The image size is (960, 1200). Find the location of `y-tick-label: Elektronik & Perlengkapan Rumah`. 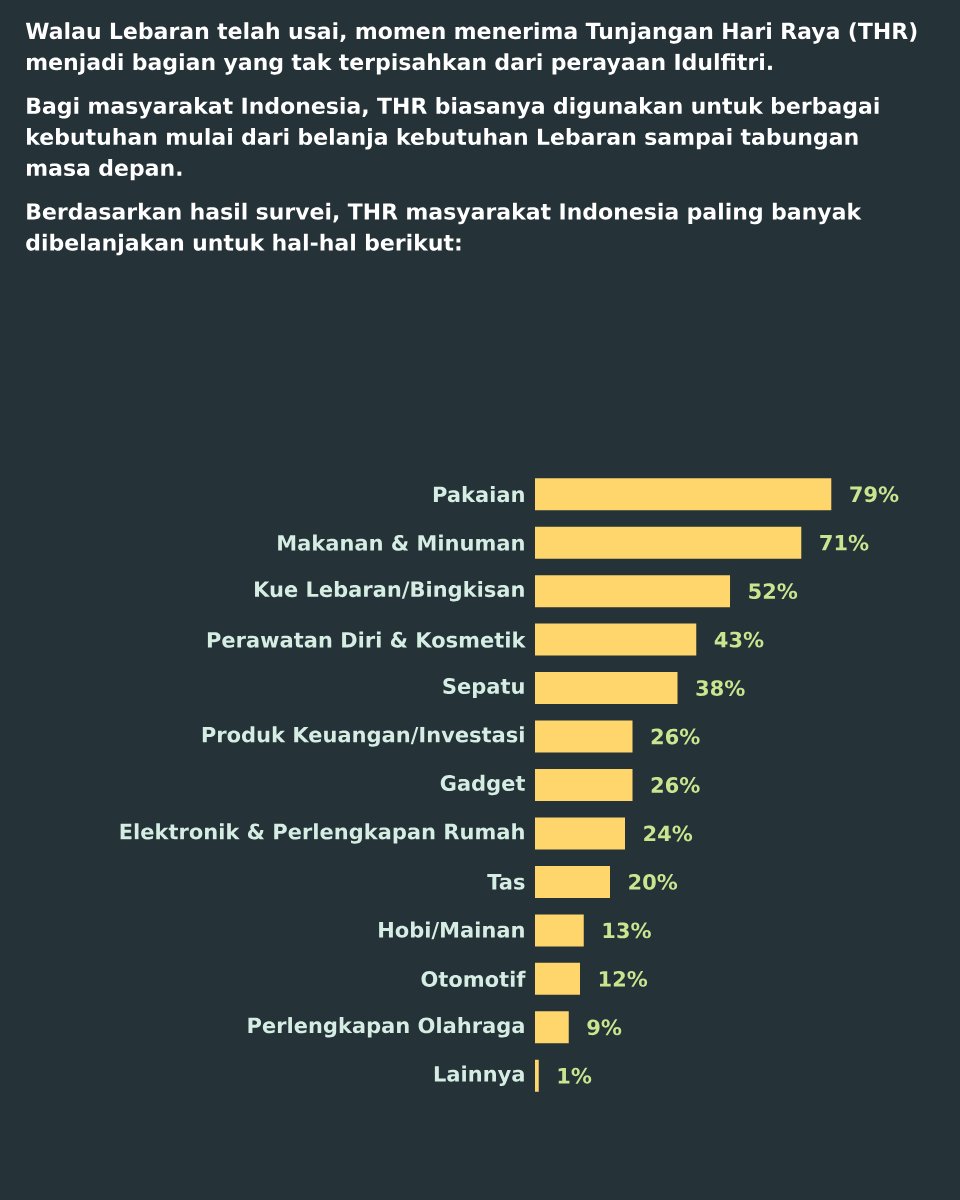

y-tick-label: Elektronik & Perlengkapan Rumah is located at coordinates (322, 833).